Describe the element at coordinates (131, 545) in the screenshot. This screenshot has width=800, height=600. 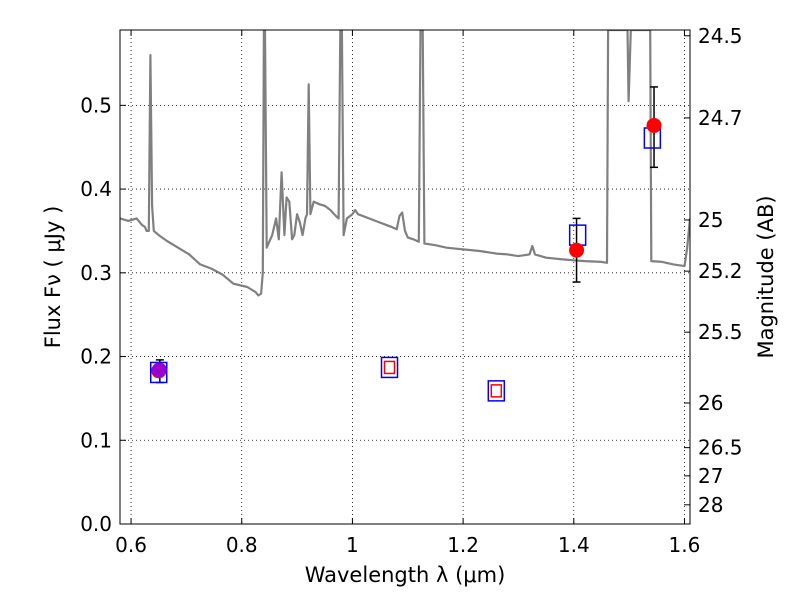
I see `x-tick-label: 0.6` at that location.